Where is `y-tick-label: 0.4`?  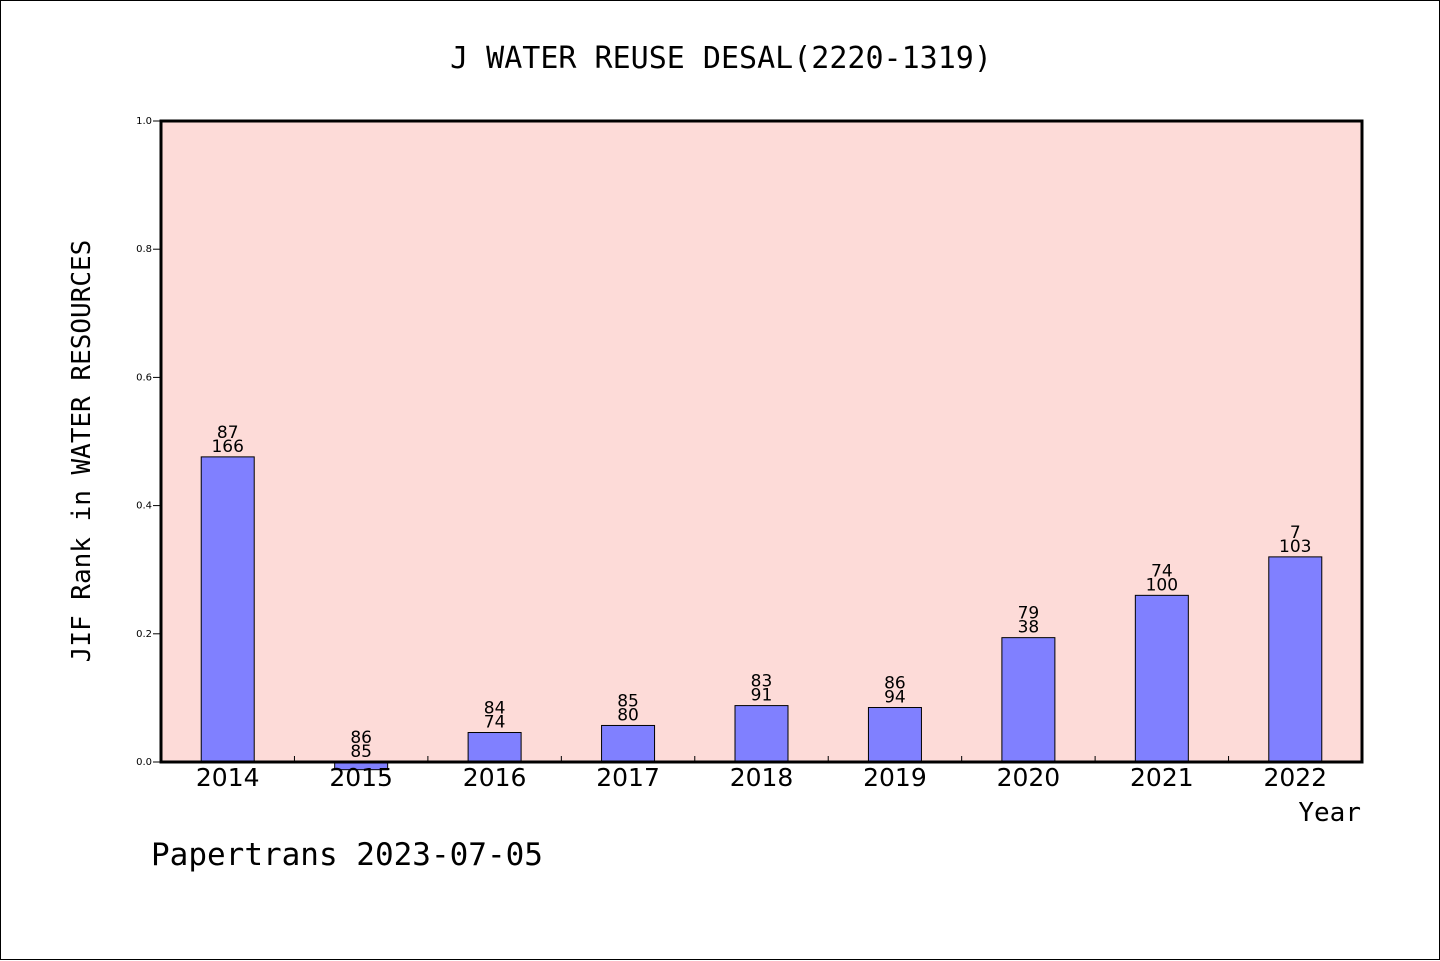 y-tick-label: 0.4 is located at coordinates (144, 506).